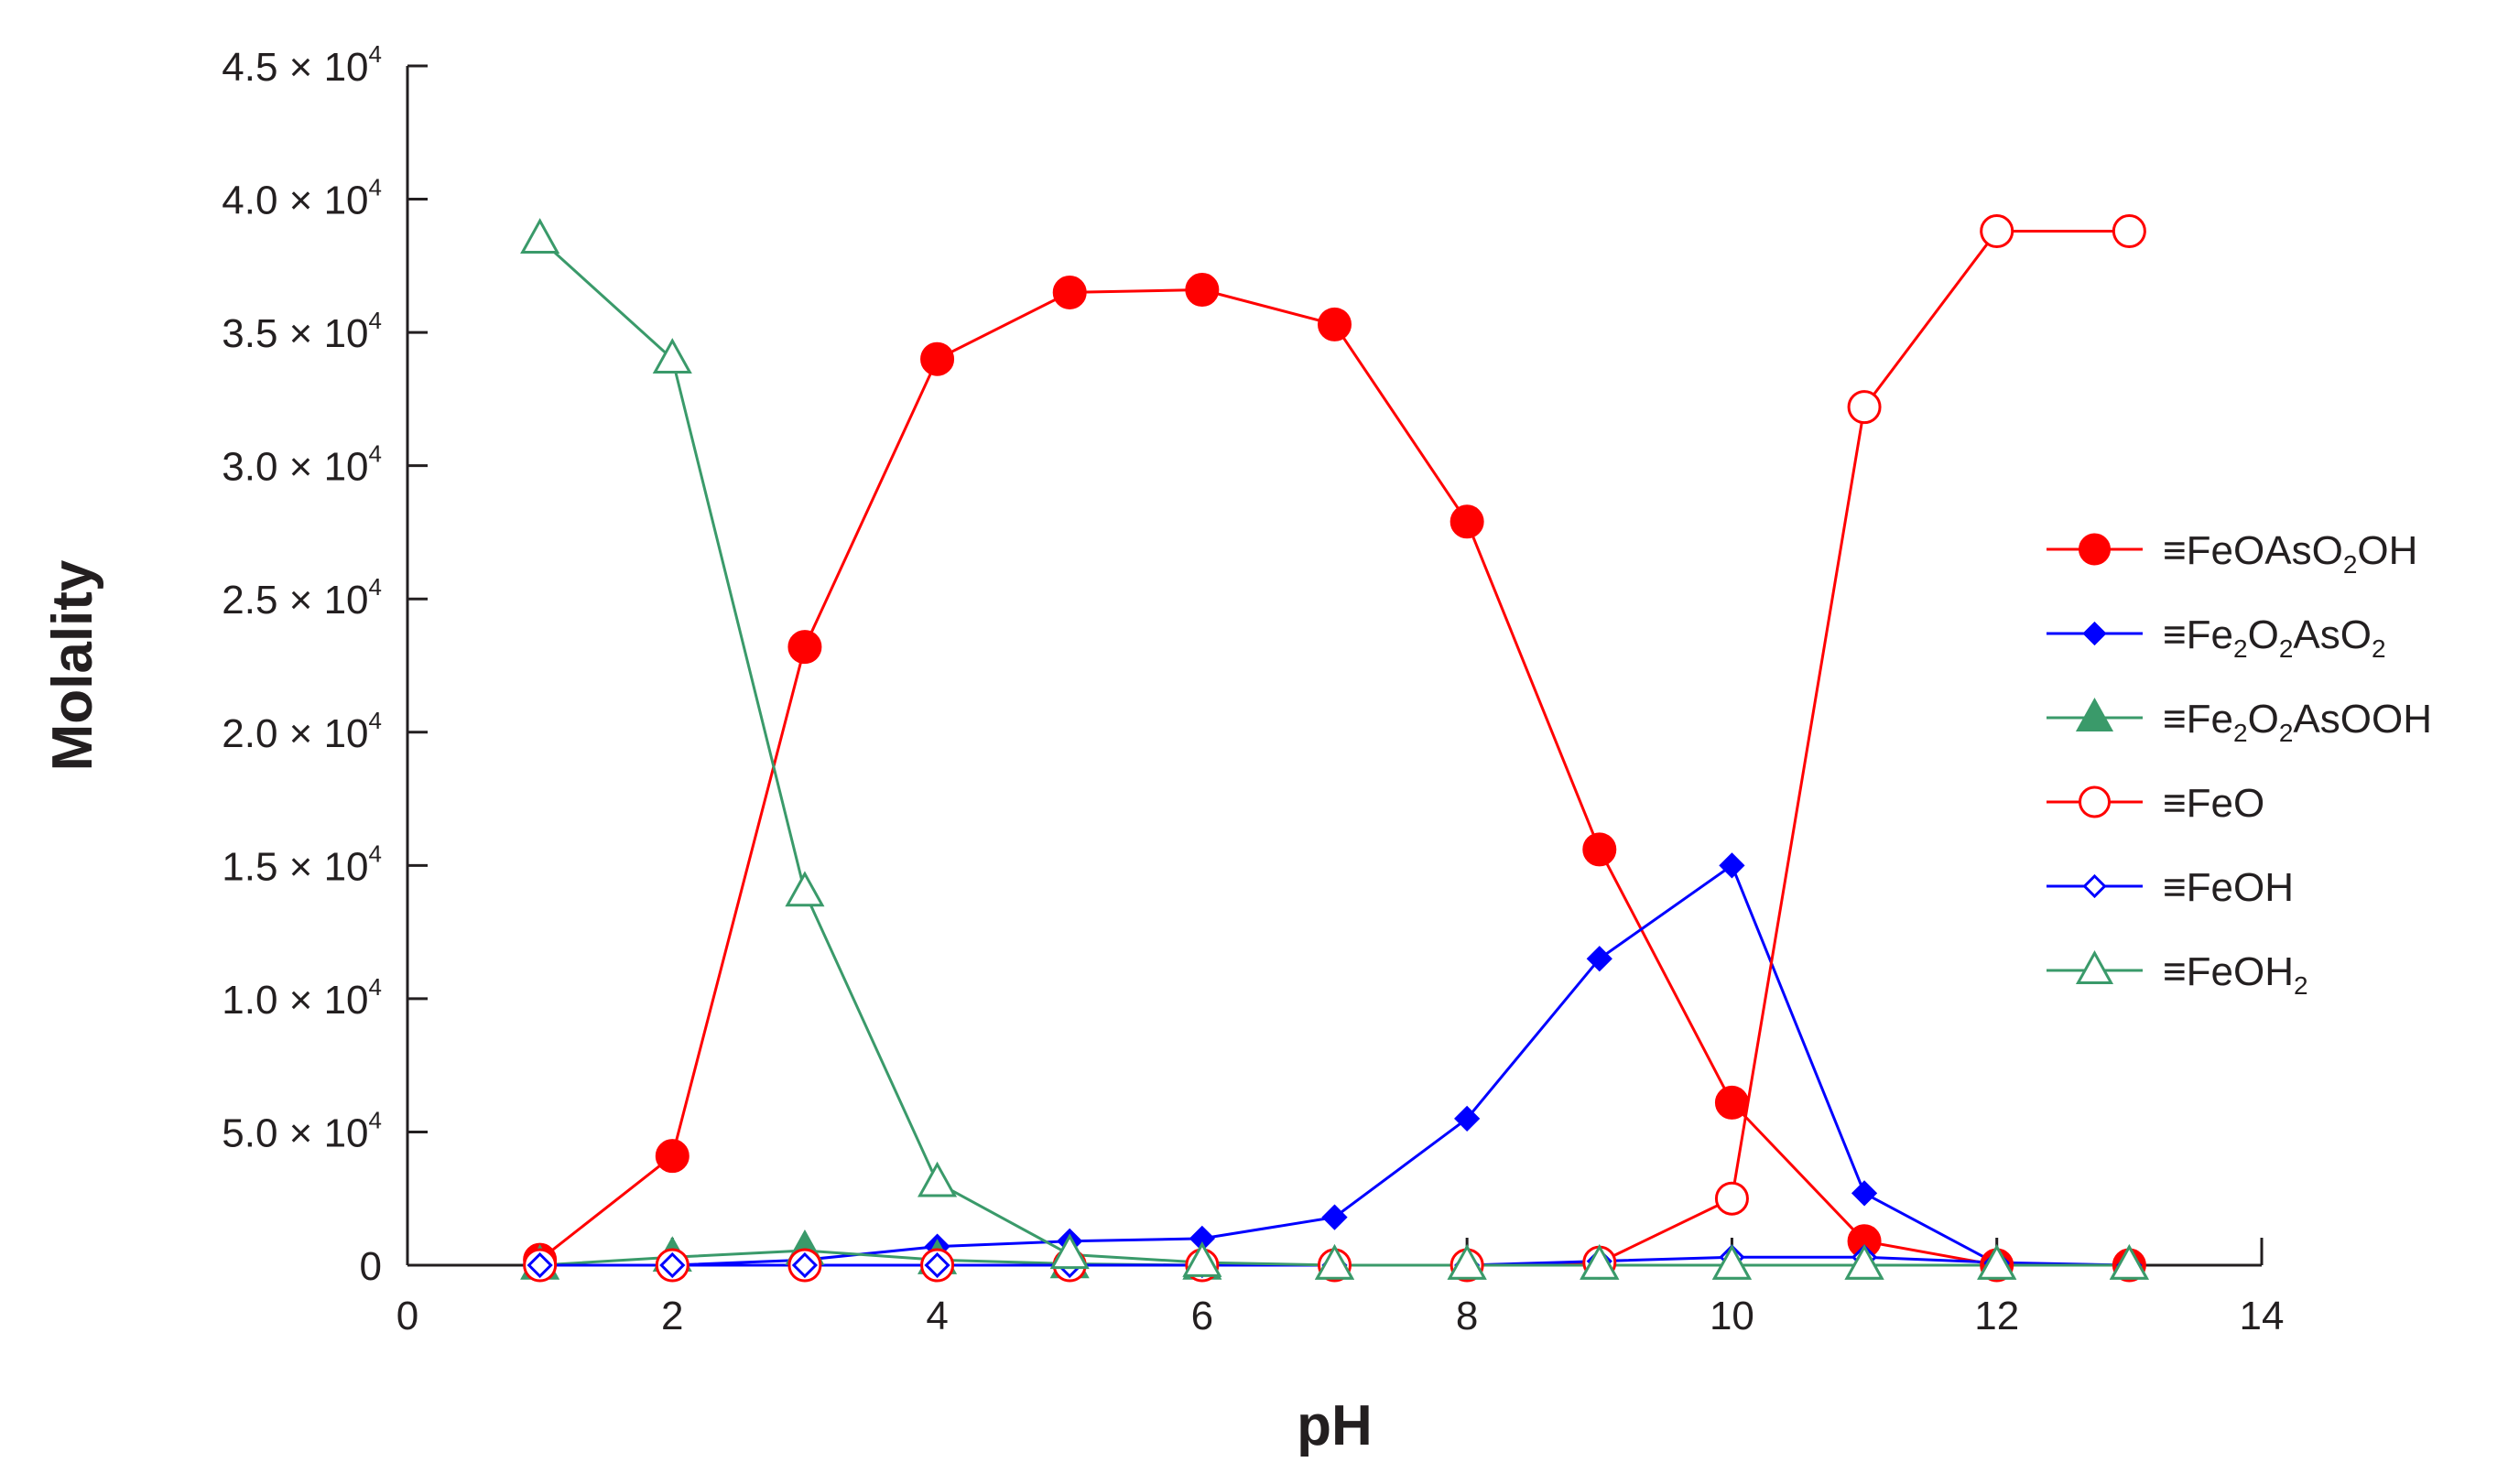 The image size is (2519, 1484). What do you see at coordinates (1732, 1316) in the screenshot?
I see `x-tick-label: 10` at bounding box center [1732, 1316].